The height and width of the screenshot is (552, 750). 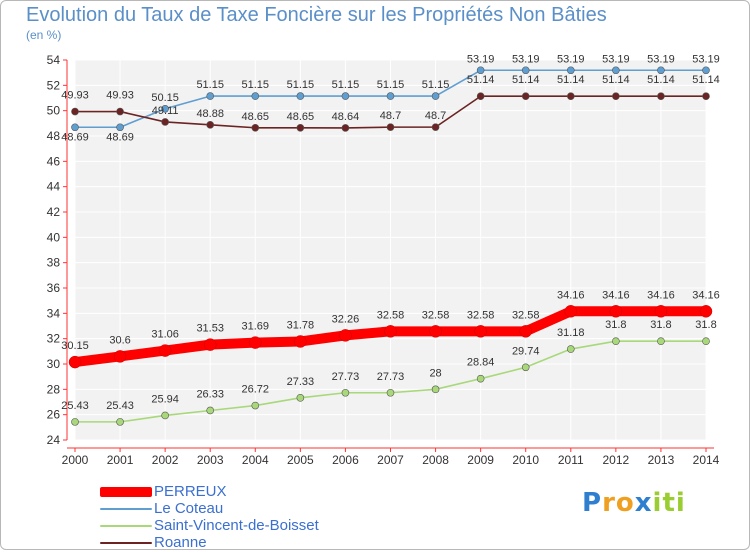 I want to click on y-tick-label: 30, so click(x=54, y=364).